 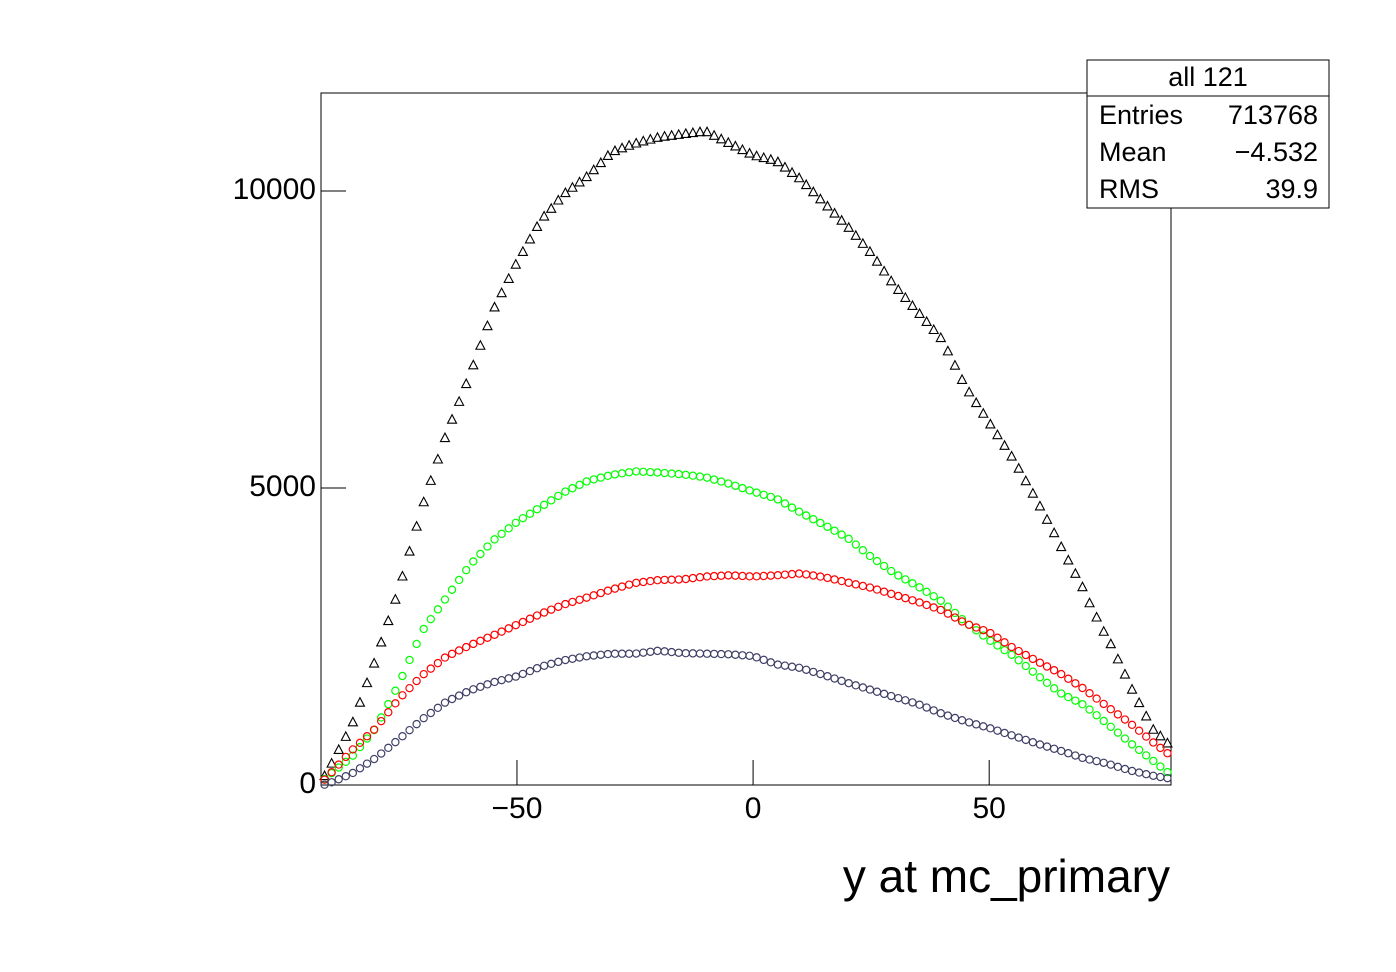 I want to click on stats-label: Entries, so click(x=1141, y=115).